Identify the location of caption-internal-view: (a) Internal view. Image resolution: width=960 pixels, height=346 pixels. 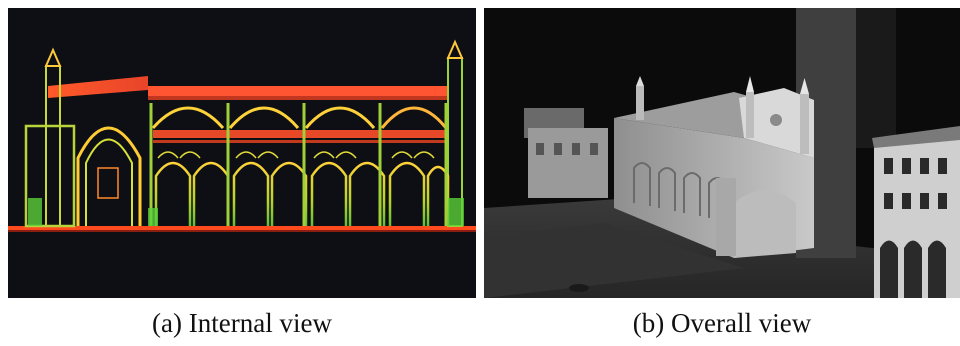
(242, 323).